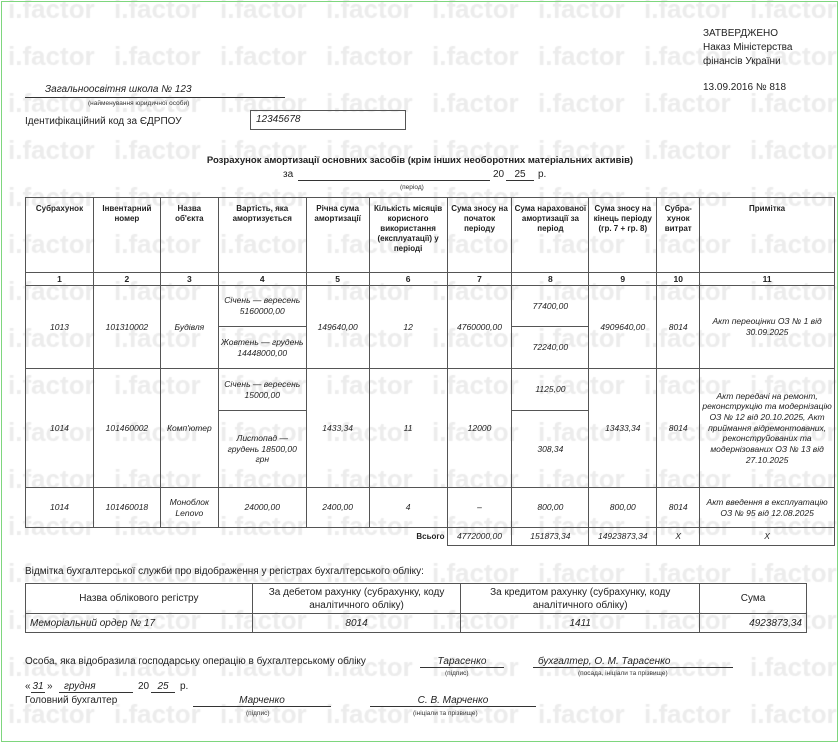  Describe the element at coordinates (623, 673) in the screenshot. I see `person-name-caption: (посада, ініціали та прізвище)` at that location.